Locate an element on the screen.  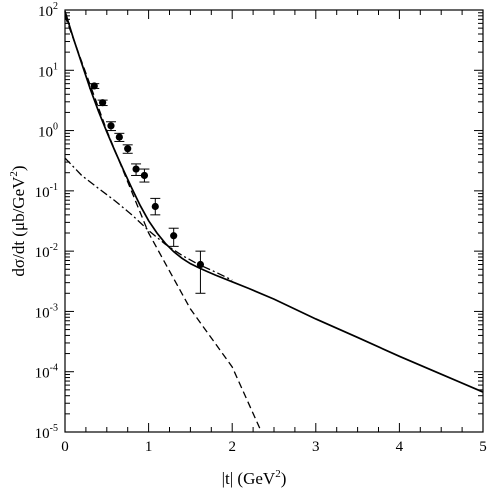
y-tick-label: 10⁻⁵ is located at coordinates (46, 432).